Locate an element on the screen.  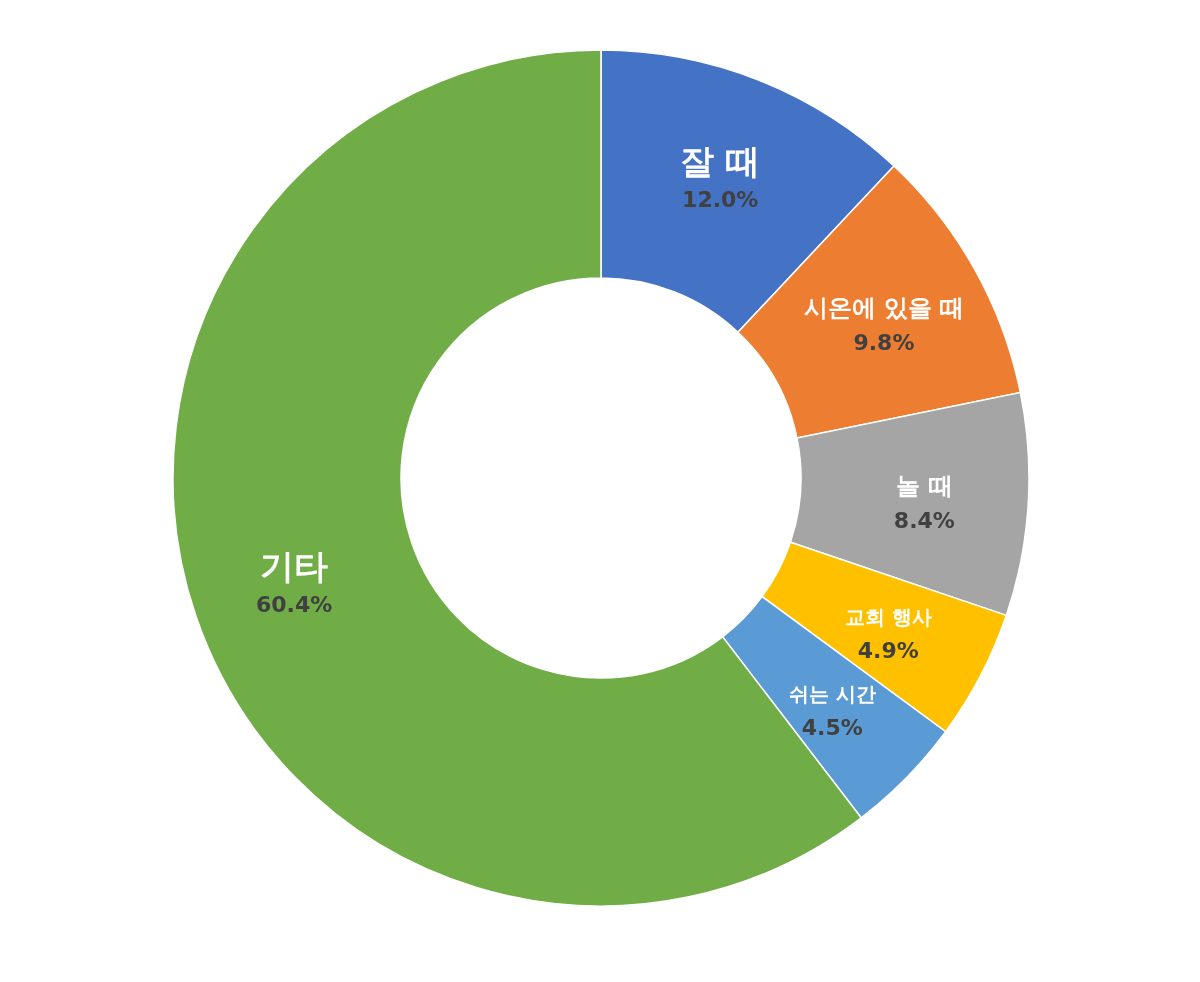
slice-label: 잘 때 is located at coordinates (720, 160).